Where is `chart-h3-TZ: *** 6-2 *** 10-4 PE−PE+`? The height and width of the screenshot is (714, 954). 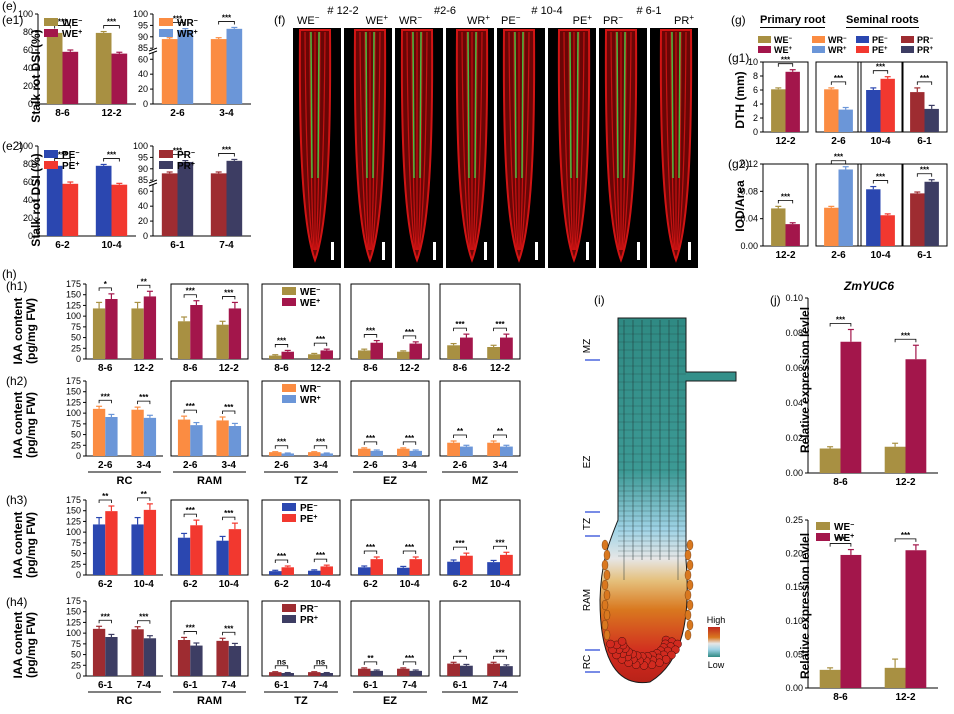 chart-h3-TZ: *** 6-2 *** 10-4 PE−PE+ is located at coordinates (301, 544).